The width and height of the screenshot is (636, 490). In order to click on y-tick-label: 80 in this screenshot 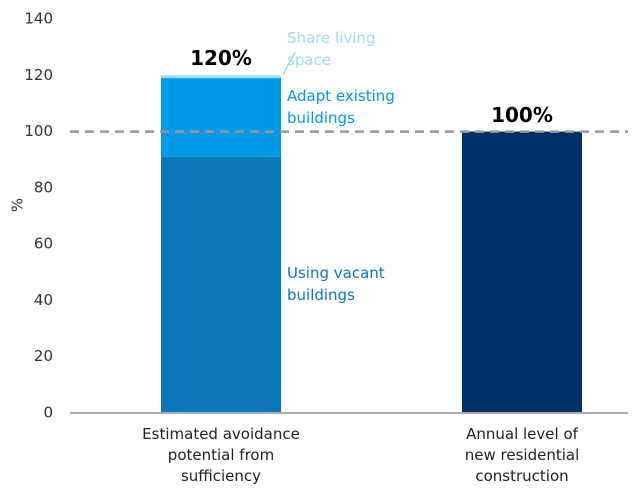, I will do `click(43, 187)`.